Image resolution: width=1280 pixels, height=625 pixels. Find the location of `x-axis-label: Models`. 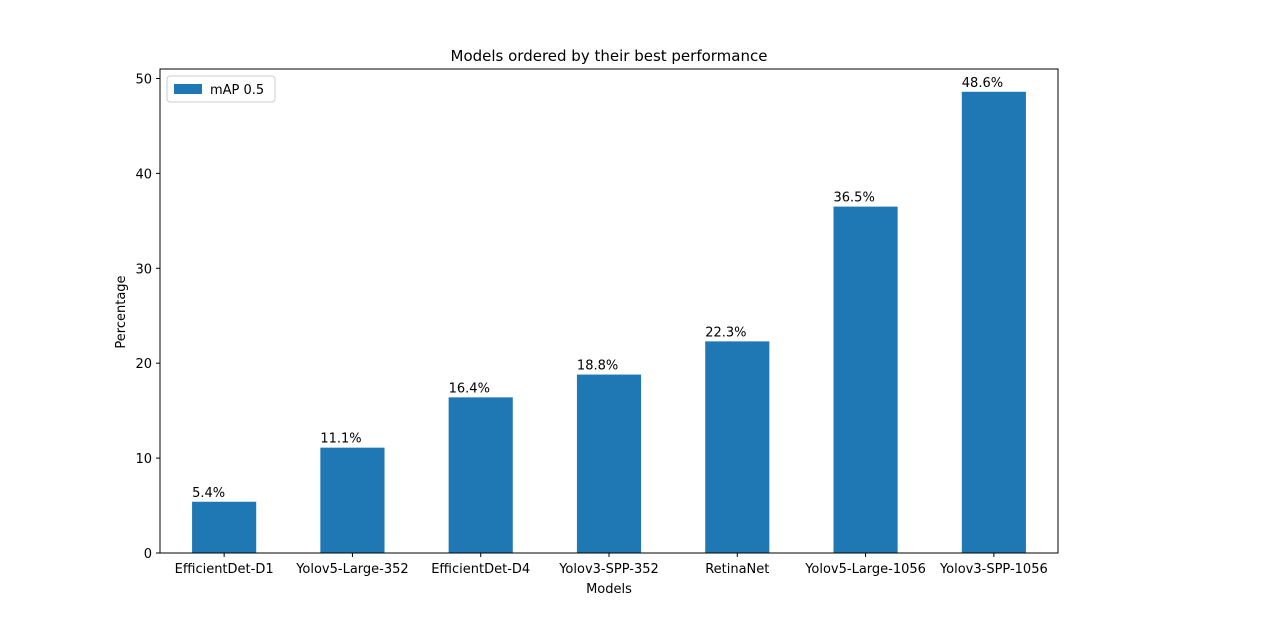

x-axis-label: Models is located at coordinates (609, 589).